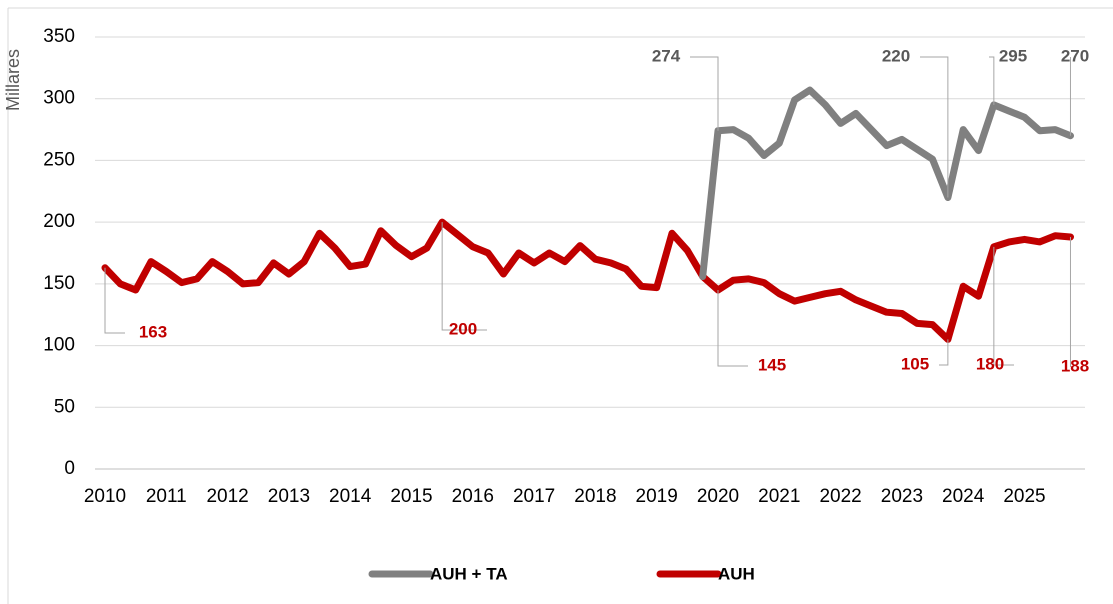 This screenshot has height=604, width=1113. I want to click on x-tick-label: 2017, so click(534, 496).